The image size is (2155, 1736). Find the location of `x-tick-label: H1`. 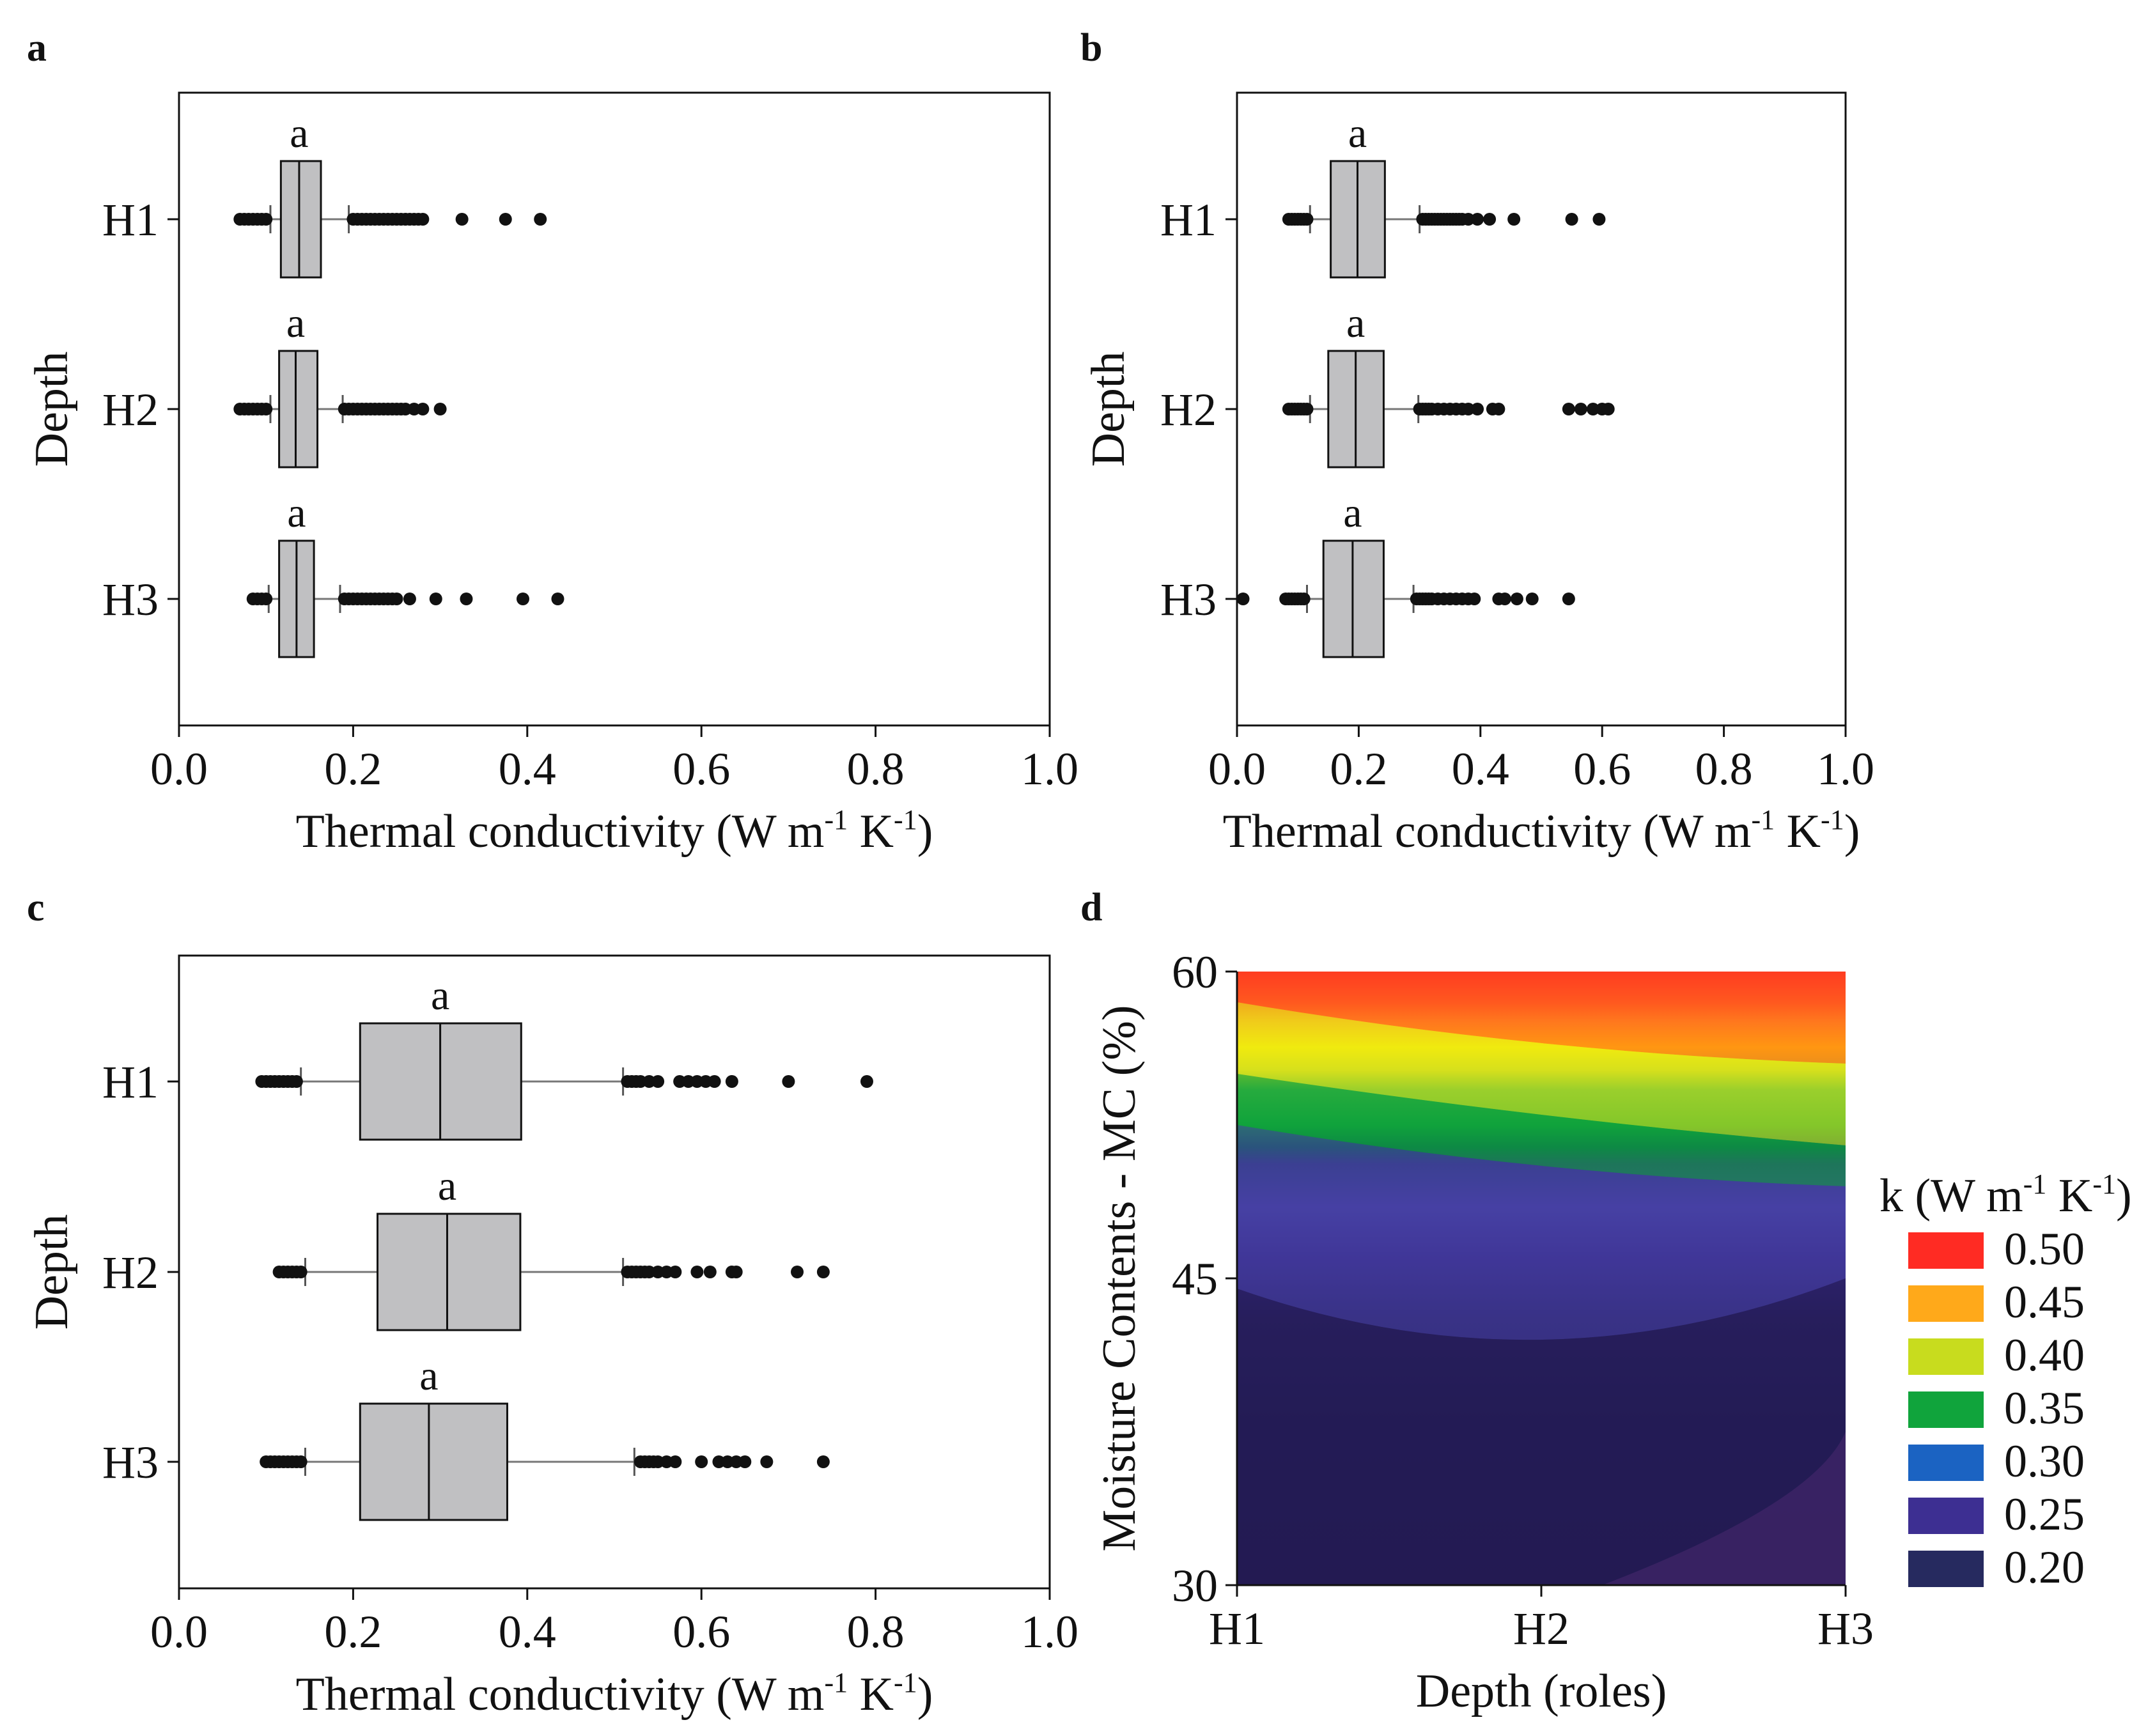

x-tick-label: H1 is located at coordinates (1237, 1628).